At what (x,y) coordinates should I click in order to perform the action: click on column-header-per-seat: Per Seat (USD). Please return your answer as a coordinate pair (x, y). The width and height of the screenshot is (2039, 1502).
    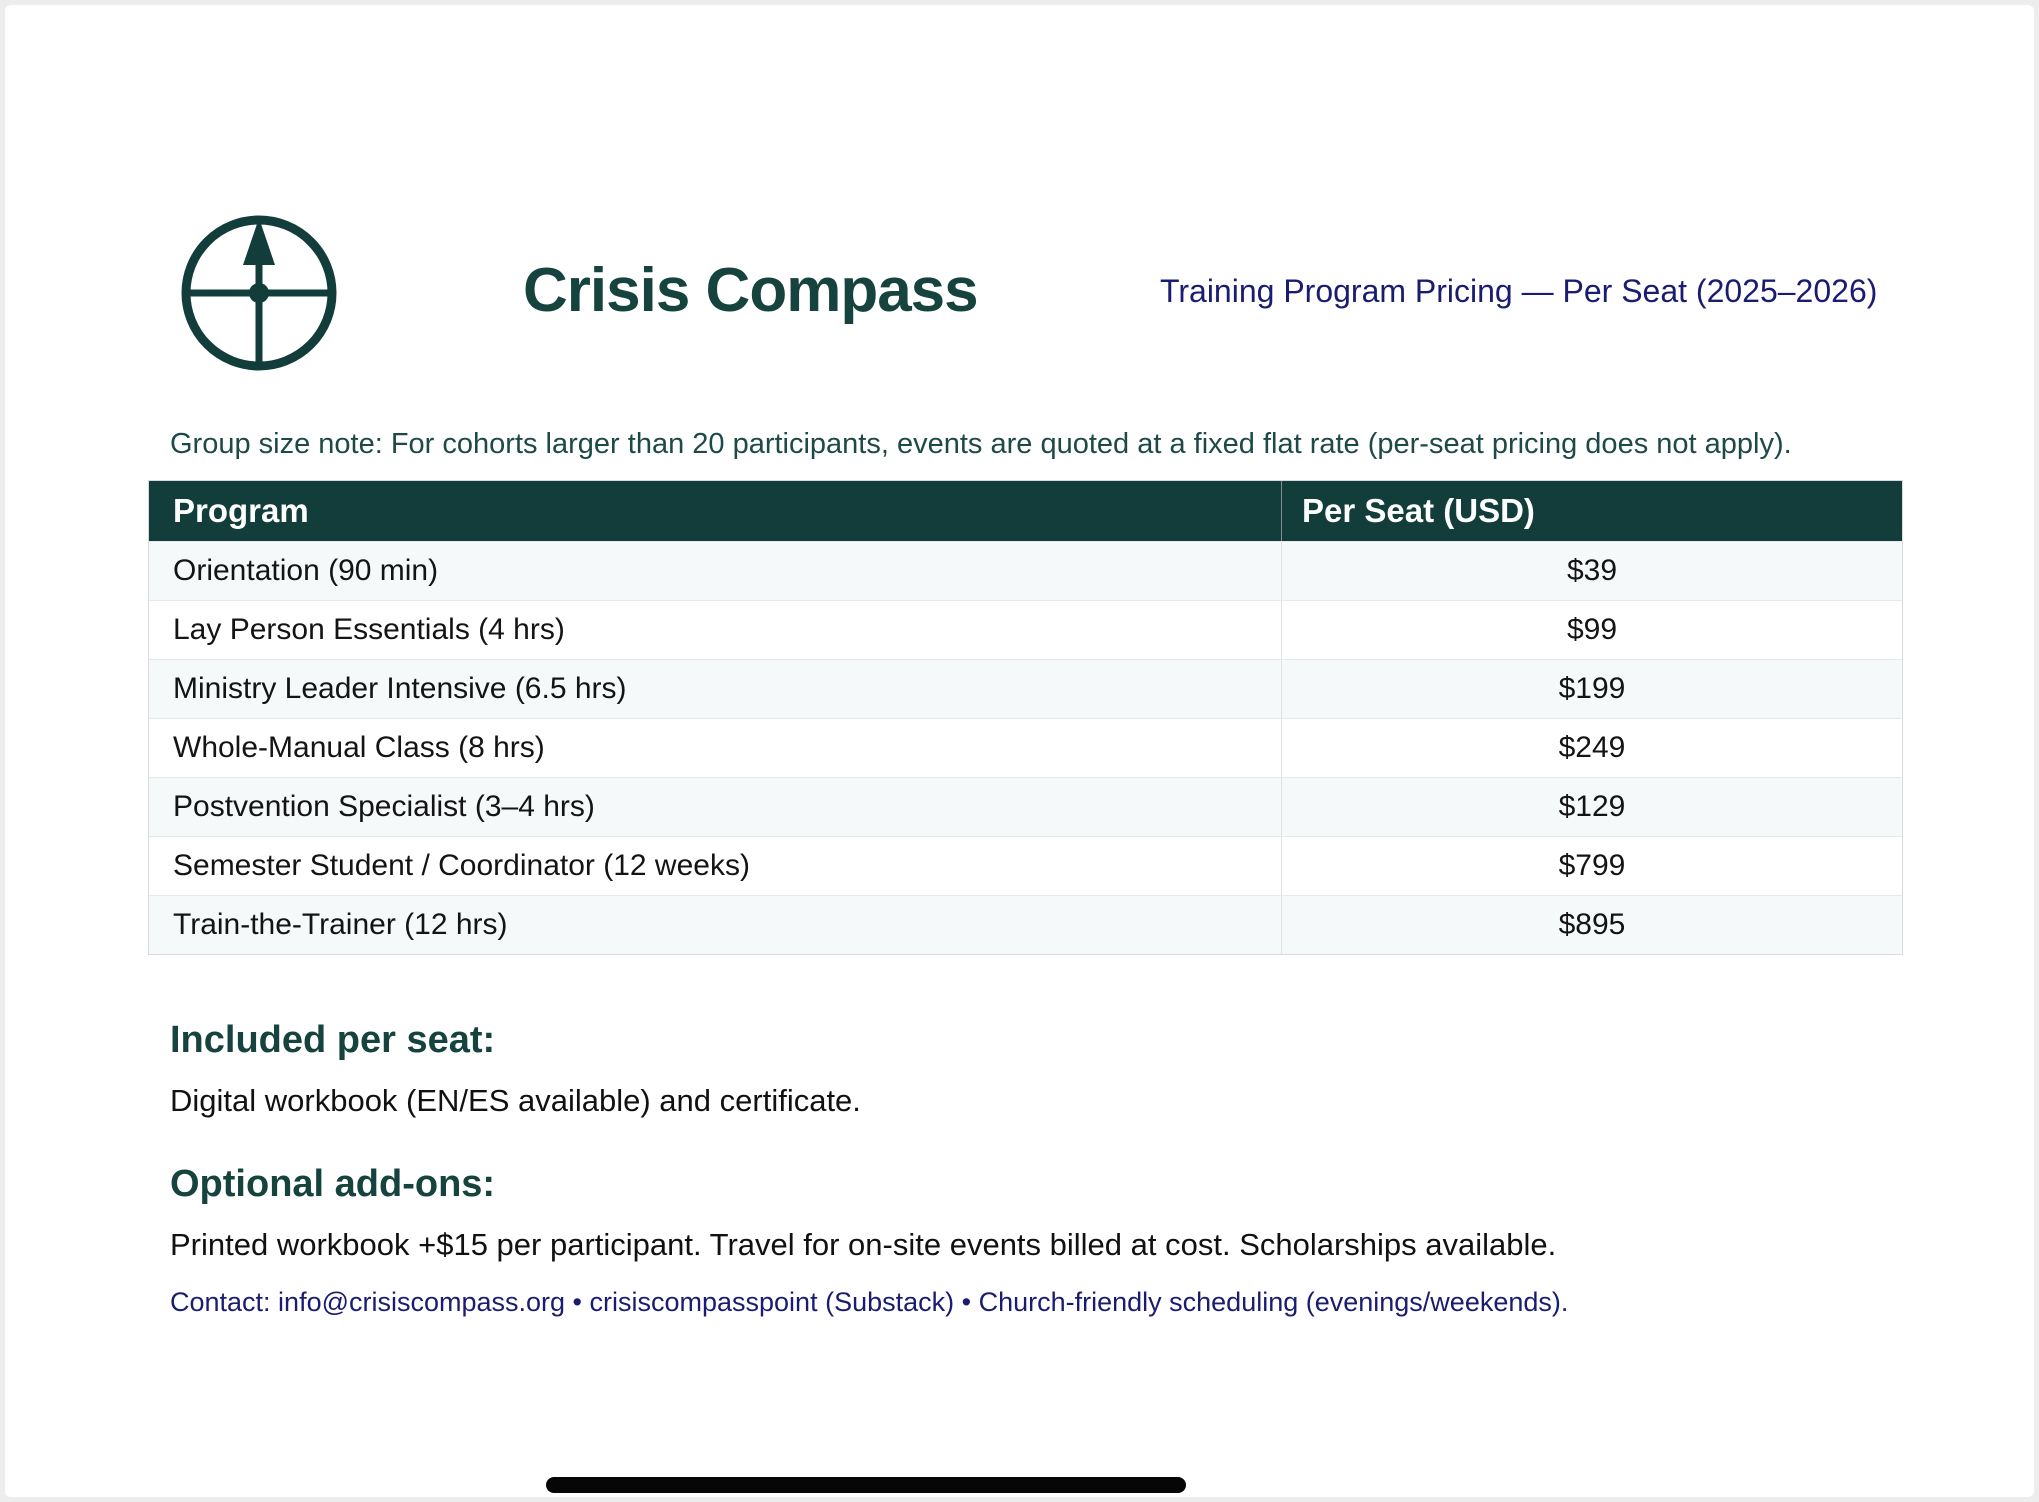
    Looking at the image, I should click on (1591, 511).